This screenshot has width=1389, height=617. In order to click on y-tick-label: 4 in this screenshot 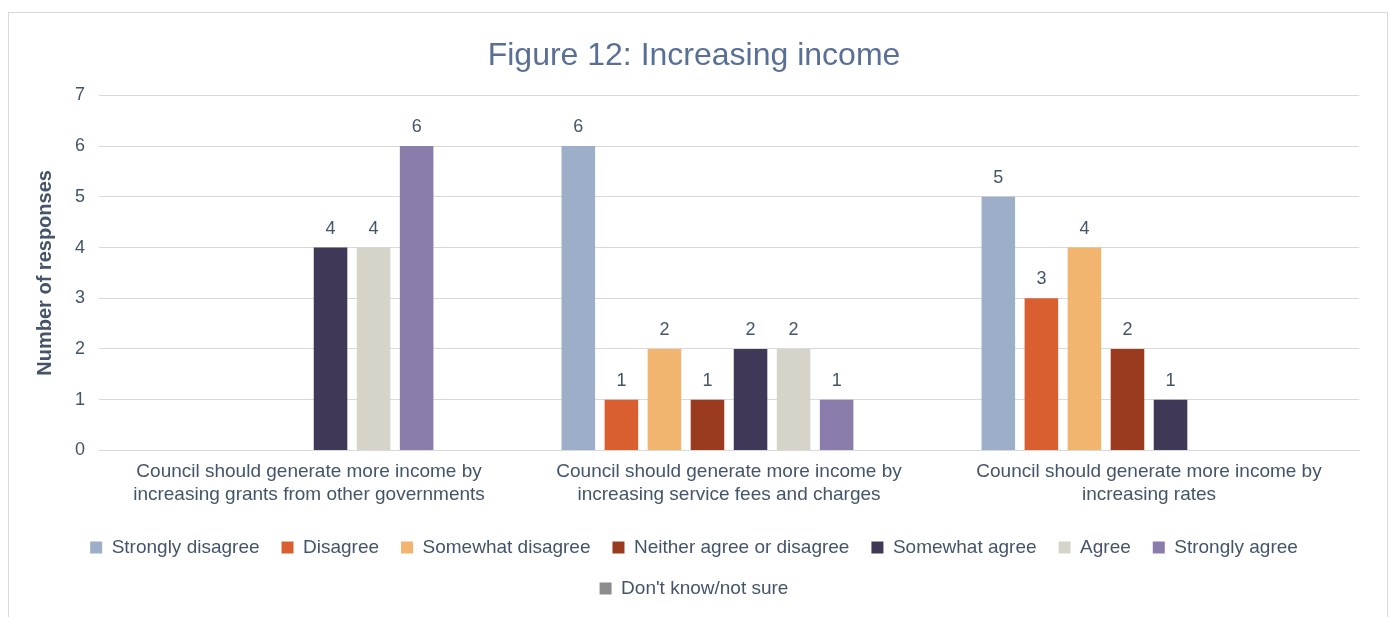, I will do `click(80, 246)`.